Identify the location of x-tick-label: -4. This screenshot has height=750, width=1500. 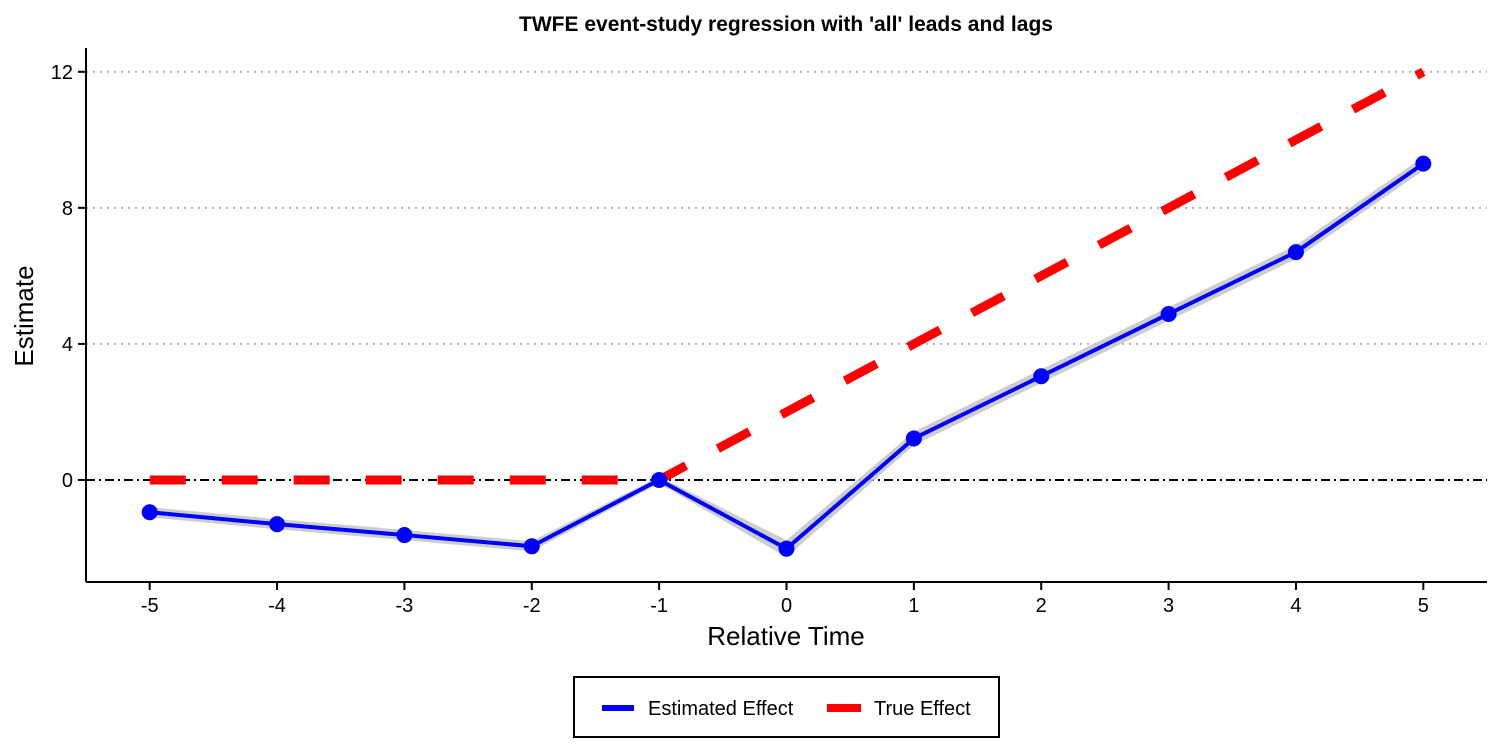
(277, 606).